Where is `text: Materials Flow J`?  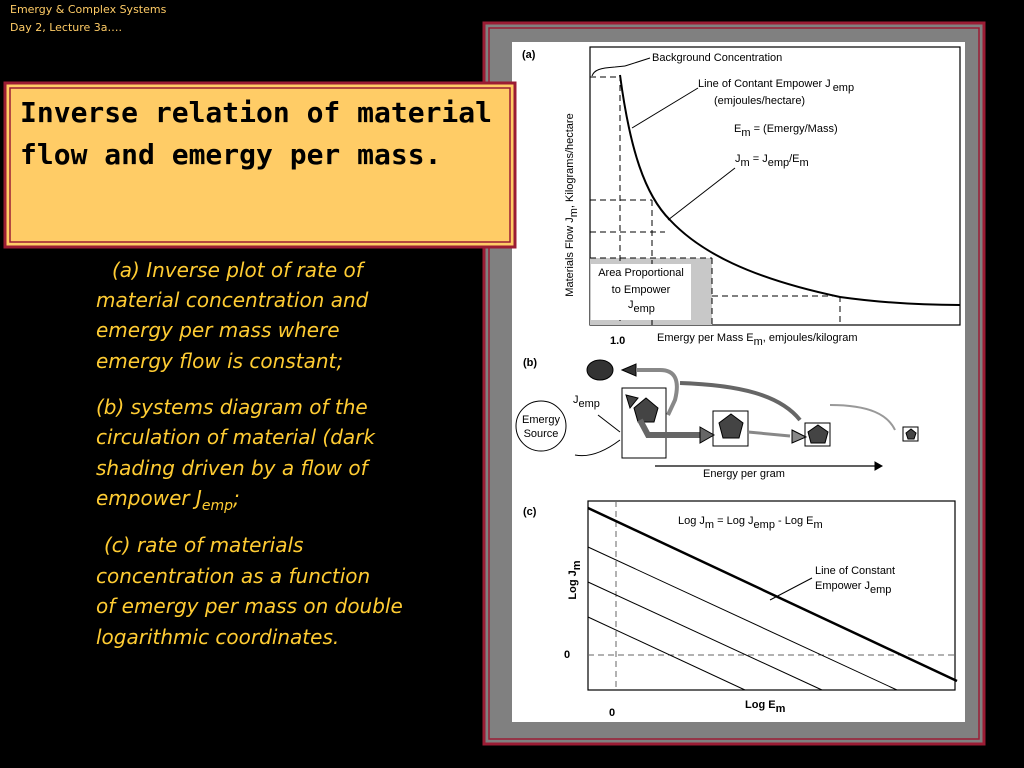 text: Materials Flow J is located at coordinates (570, 256).